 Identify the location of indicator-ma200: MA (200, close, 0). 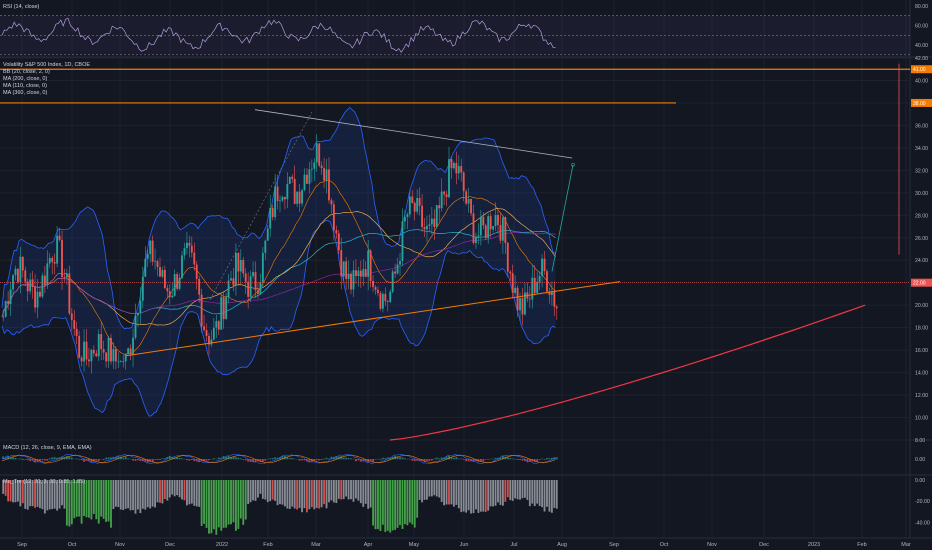
(25, 79).